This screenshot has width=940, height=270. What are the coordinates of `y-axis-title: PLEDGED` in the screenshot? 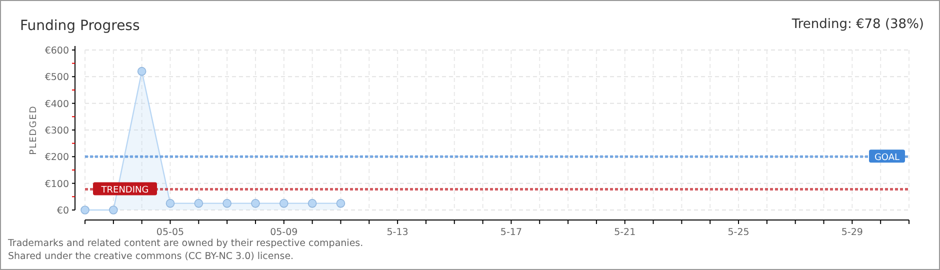 It's located at (34, 130).